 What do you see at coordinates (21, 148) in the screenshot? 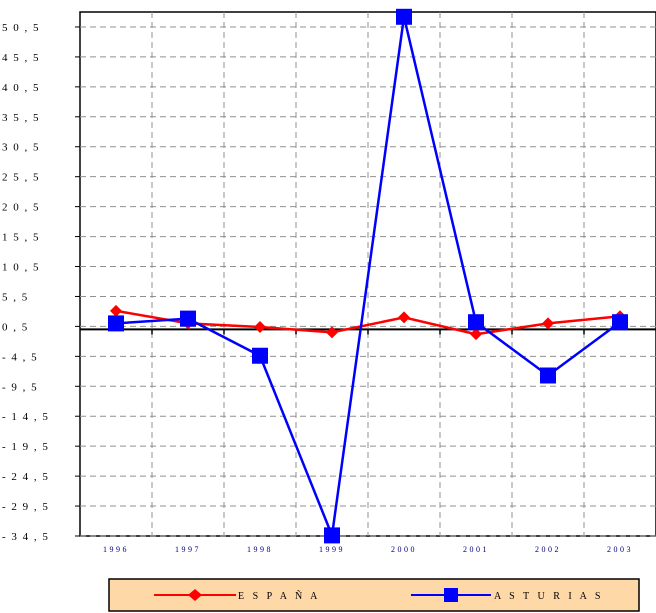
I see `y-tick-label: 3 0 , 5` at bounding box center [21, 148].